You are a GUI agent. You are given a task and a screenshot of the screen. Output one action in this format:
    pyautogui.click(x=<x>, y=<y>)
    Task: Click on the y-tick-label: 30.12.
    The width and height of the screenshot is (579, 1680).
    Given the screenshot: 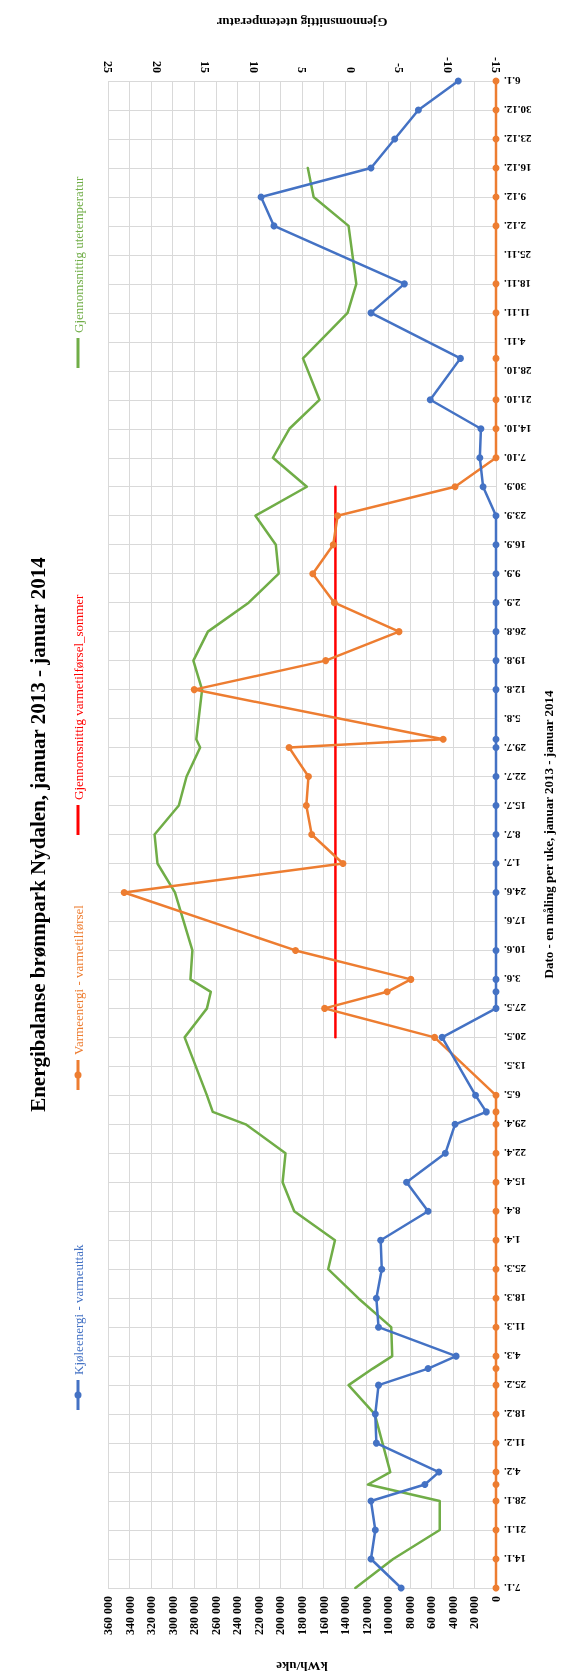 What is the action you would take?
    pyautogui.click(x=517, y=109)
    